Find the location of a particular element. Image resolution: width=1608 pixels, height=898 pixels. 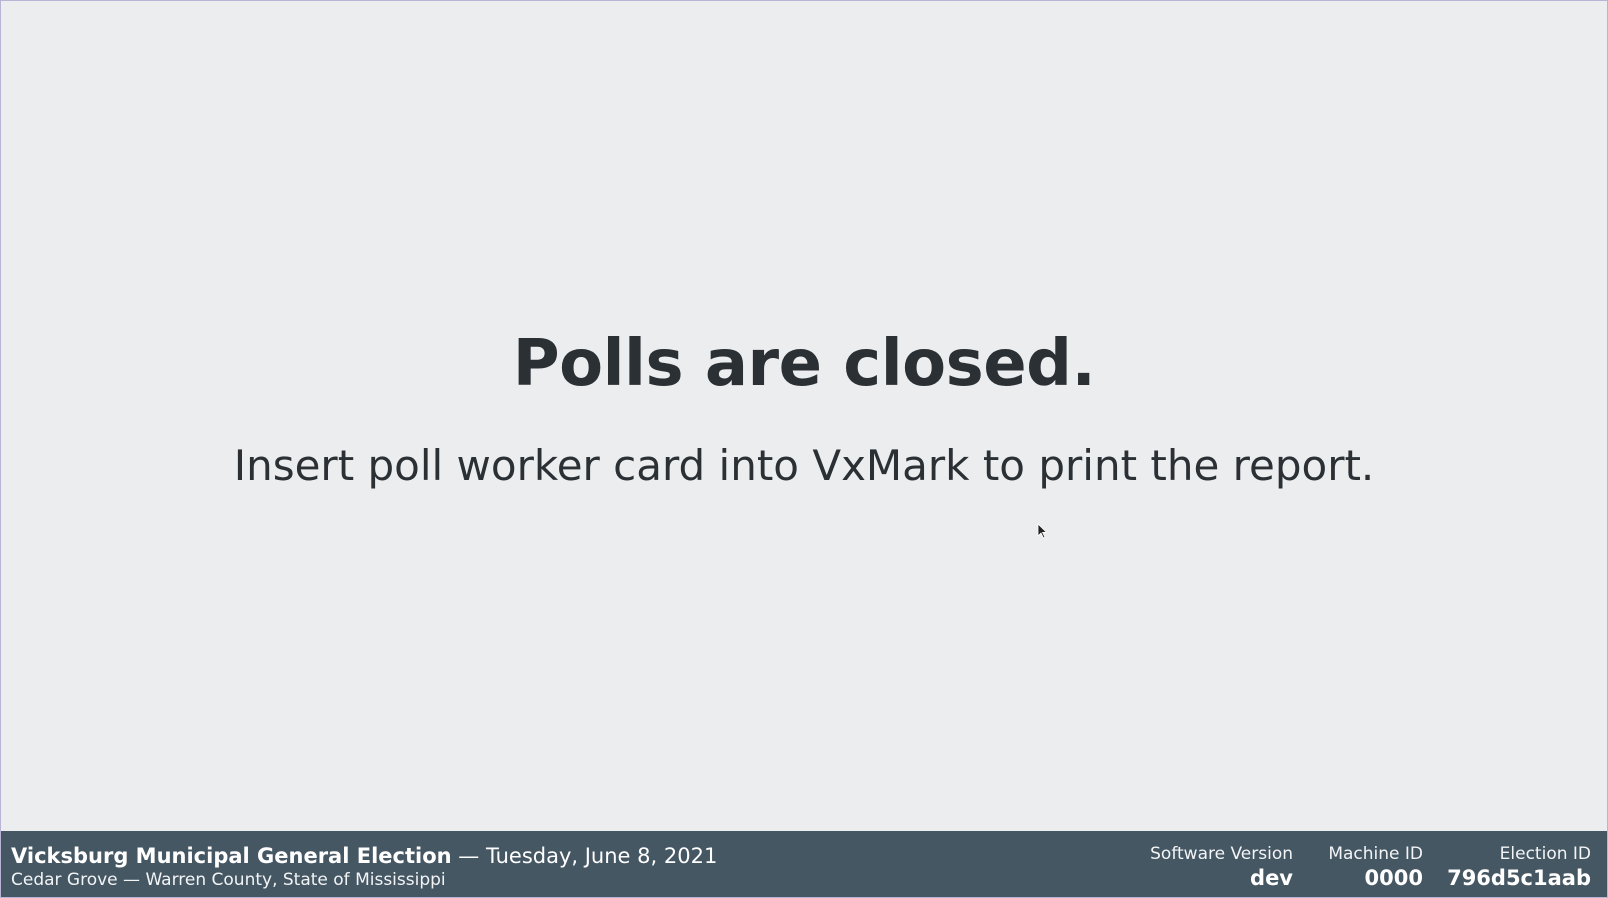

election-date: Tuesday, June 8, 2021 is located at coordinates (601, 856).